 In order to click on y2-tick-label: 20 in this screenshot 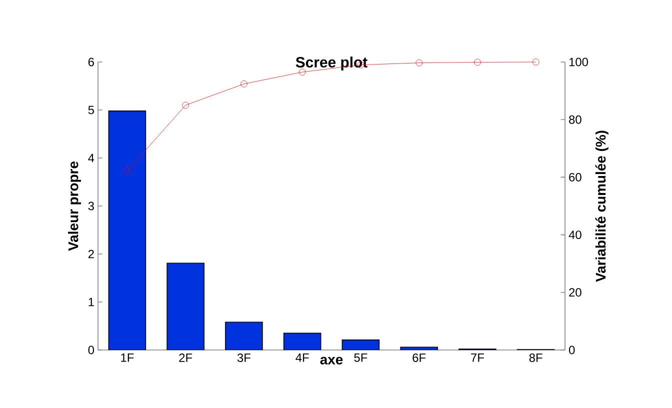, I will do `click(575, 292)`.